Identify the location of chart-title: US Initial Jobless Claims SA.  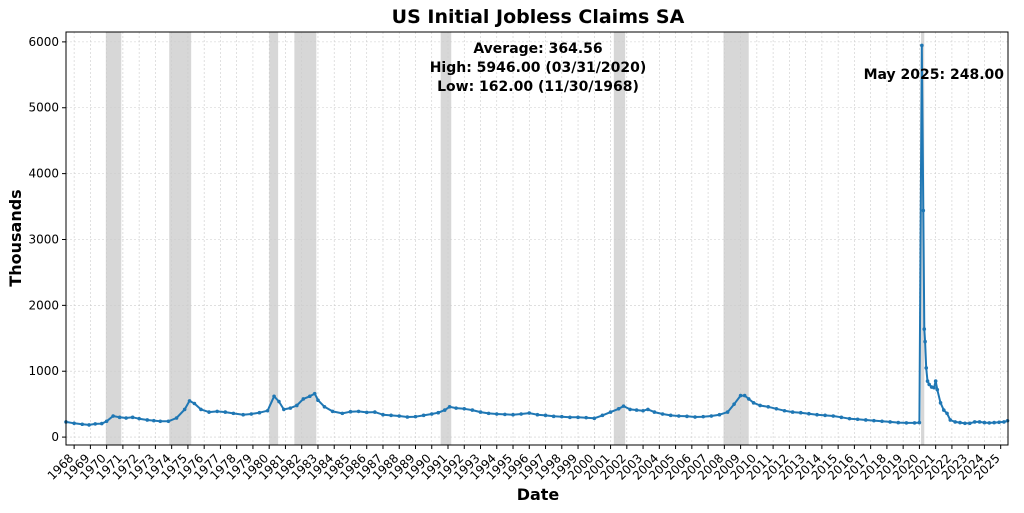
(538, 17).